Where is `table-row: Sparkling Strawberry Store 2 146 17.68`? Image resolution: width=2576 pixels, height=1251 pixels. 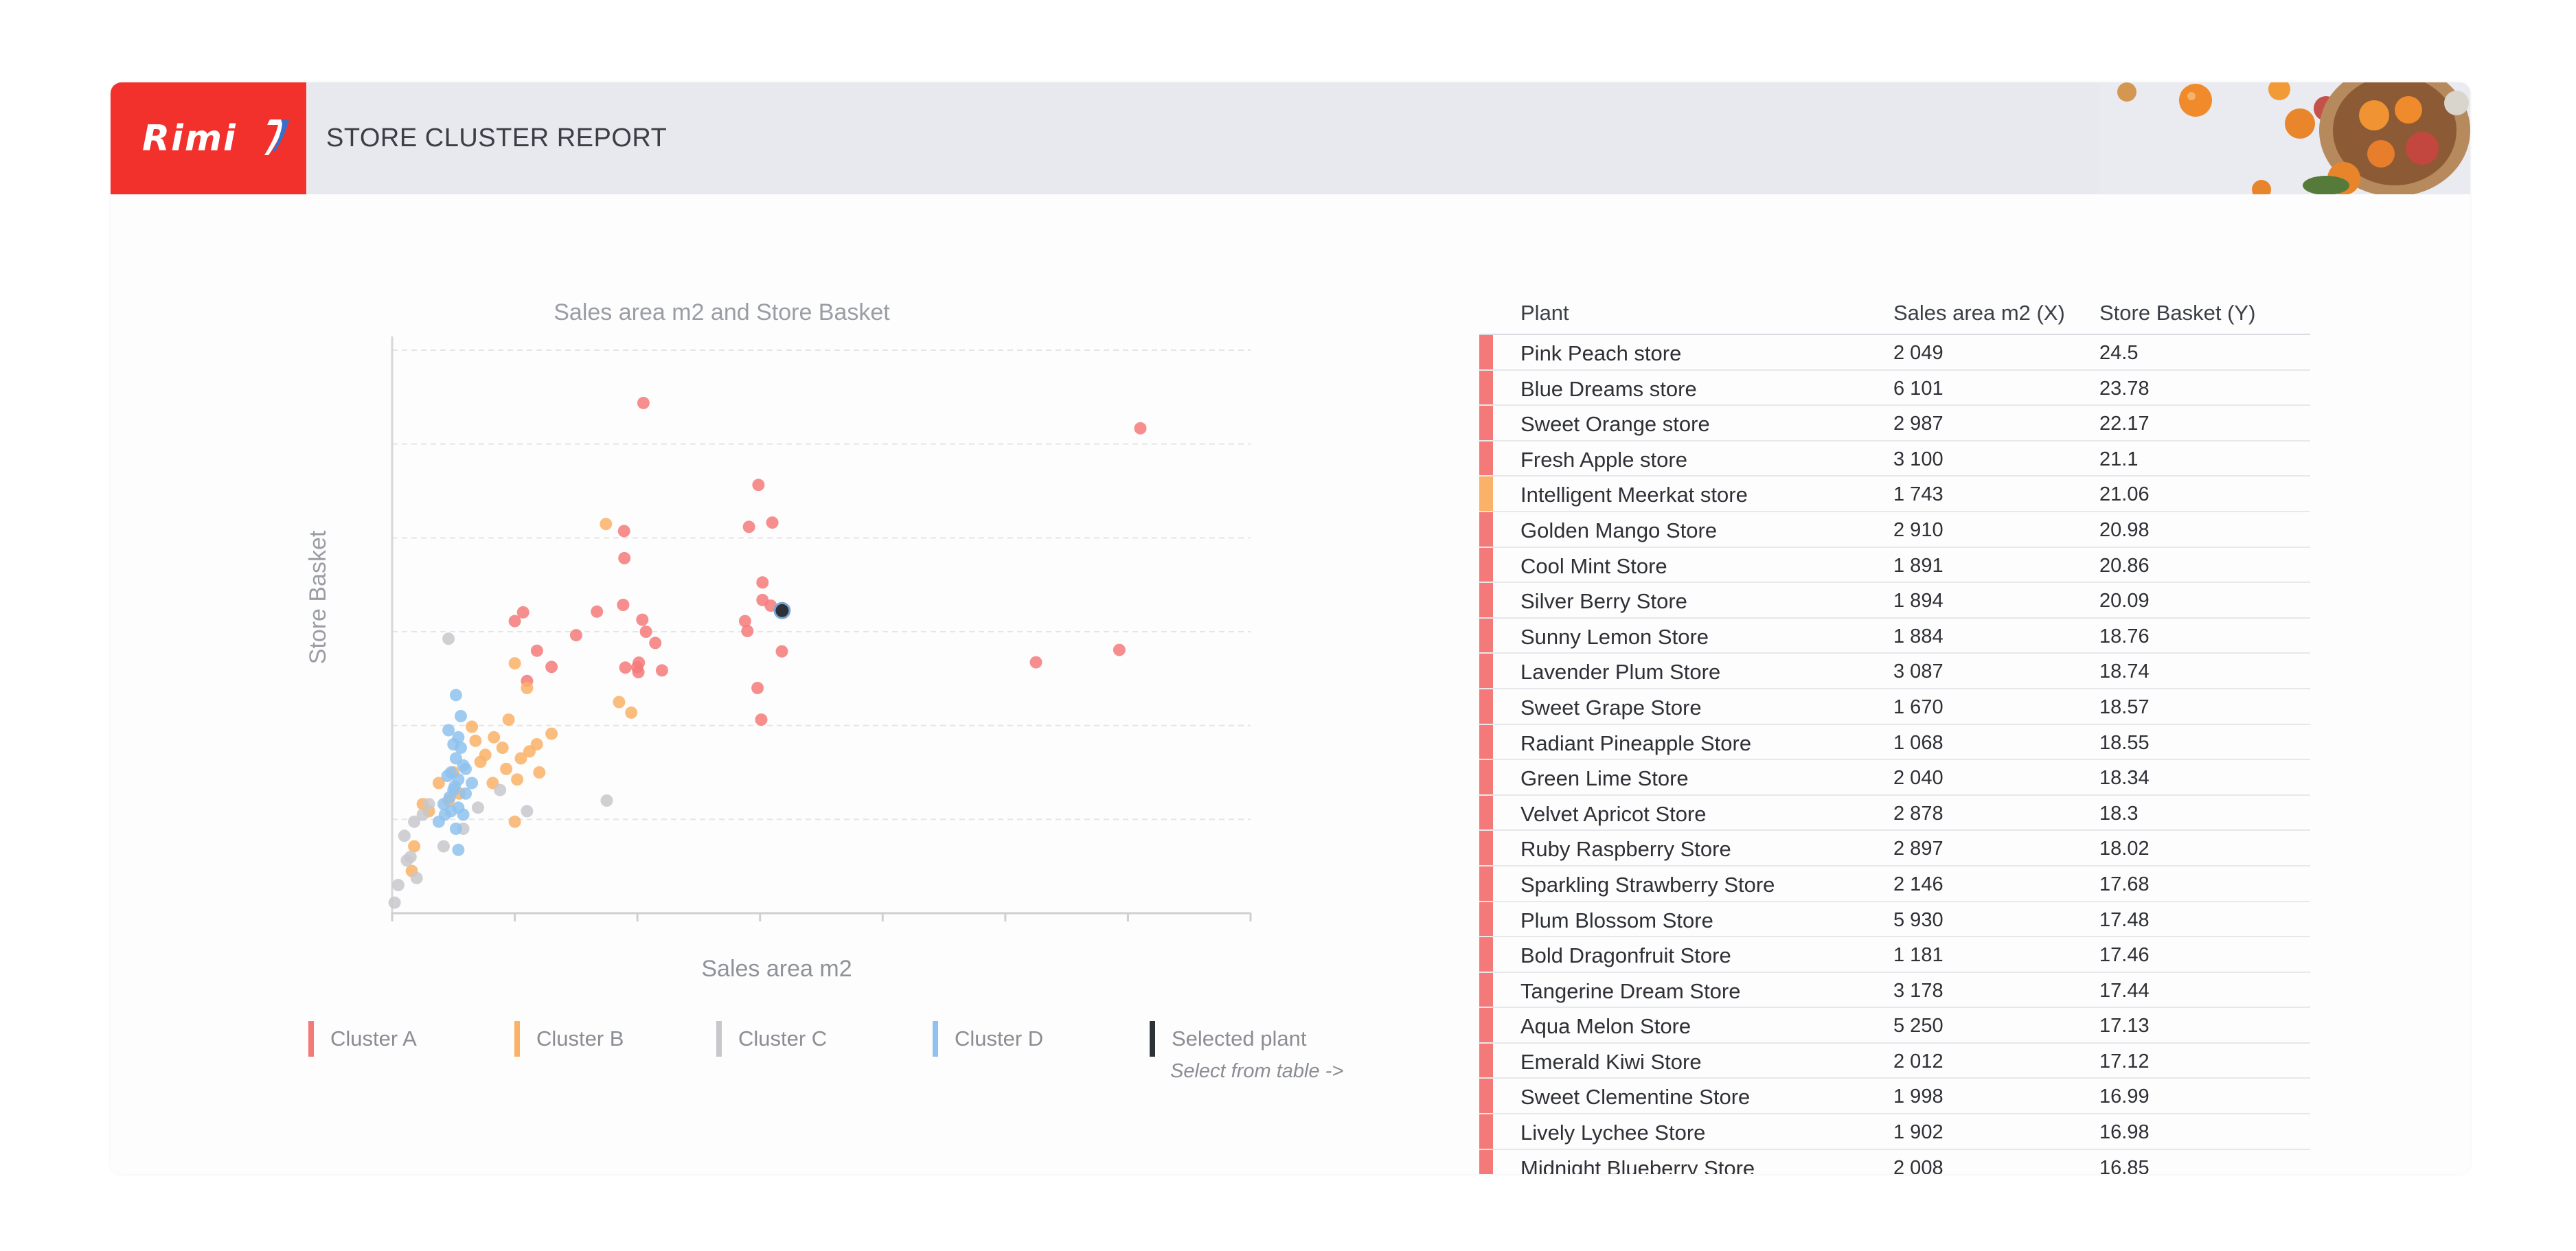
table-row: Sparkling Strawberry Store 2 146 17.68 is located at coordinates (1894, 884).